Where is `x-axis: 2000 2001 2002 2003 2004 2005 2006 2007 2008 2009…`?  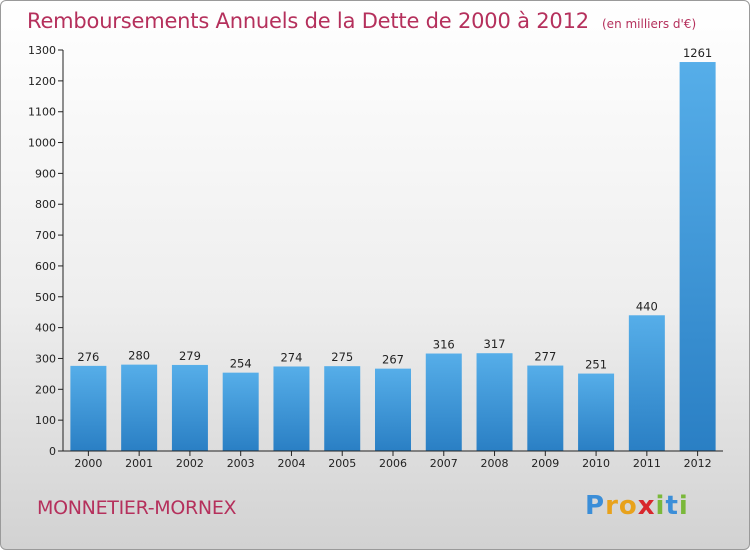 x-axis: 2000 2001 2002 2003 2004 2005 2006 2007 2008 2009… is located at coordinates (393, 460).